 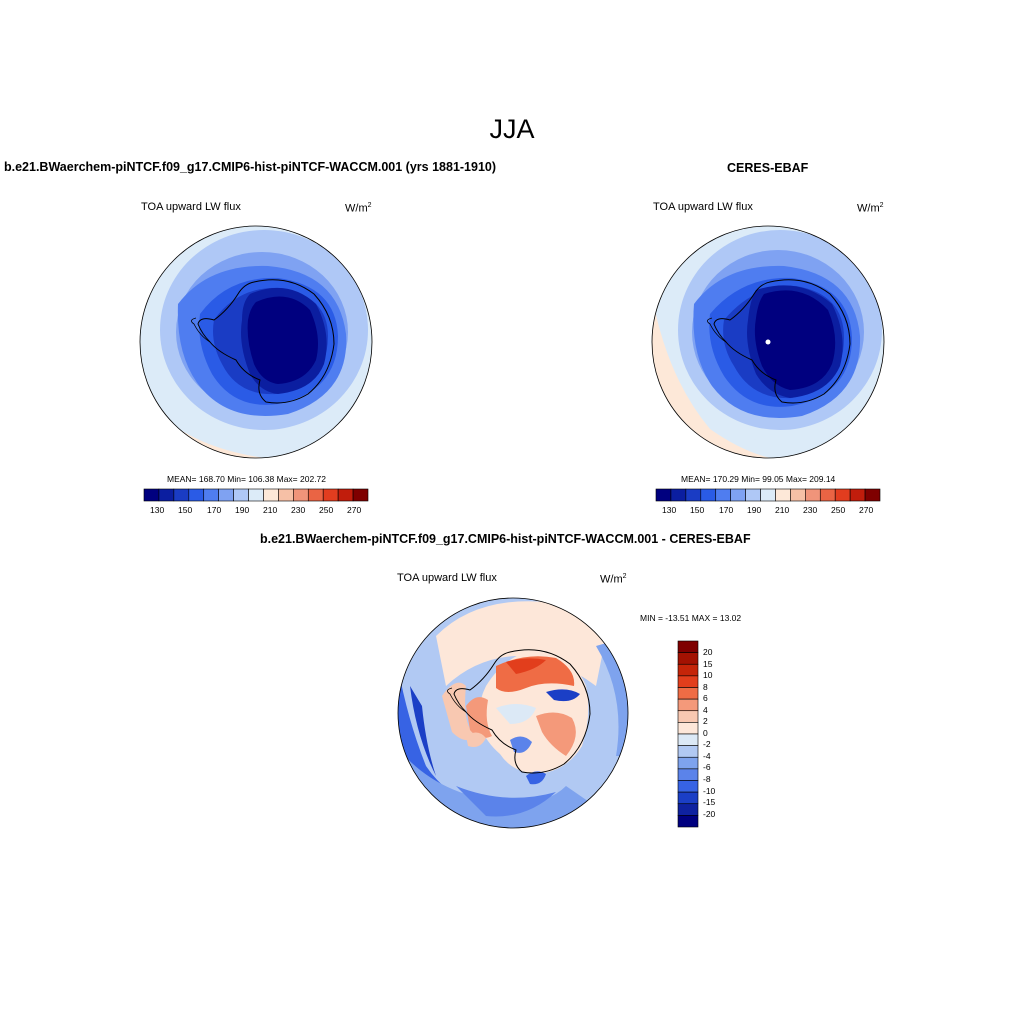 I want to click on diff-tick-label: 2, so click(x=705, y=721).